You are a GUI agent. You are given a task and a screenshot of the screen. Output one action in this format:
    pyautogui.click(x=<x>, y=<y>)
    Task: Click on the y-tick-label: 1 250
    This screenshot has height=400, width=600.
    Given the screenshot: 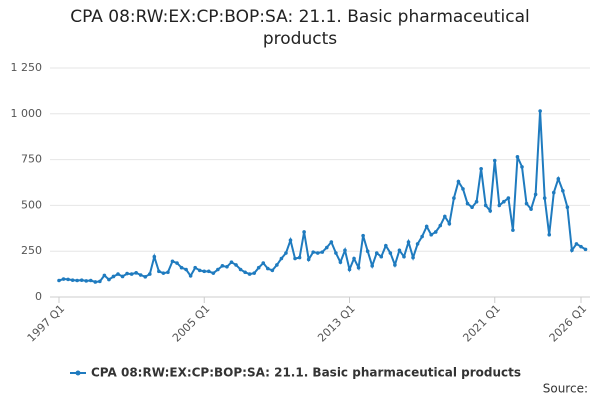 What is the action you would take?
    pyautogui.click(x=27, y=67)
    